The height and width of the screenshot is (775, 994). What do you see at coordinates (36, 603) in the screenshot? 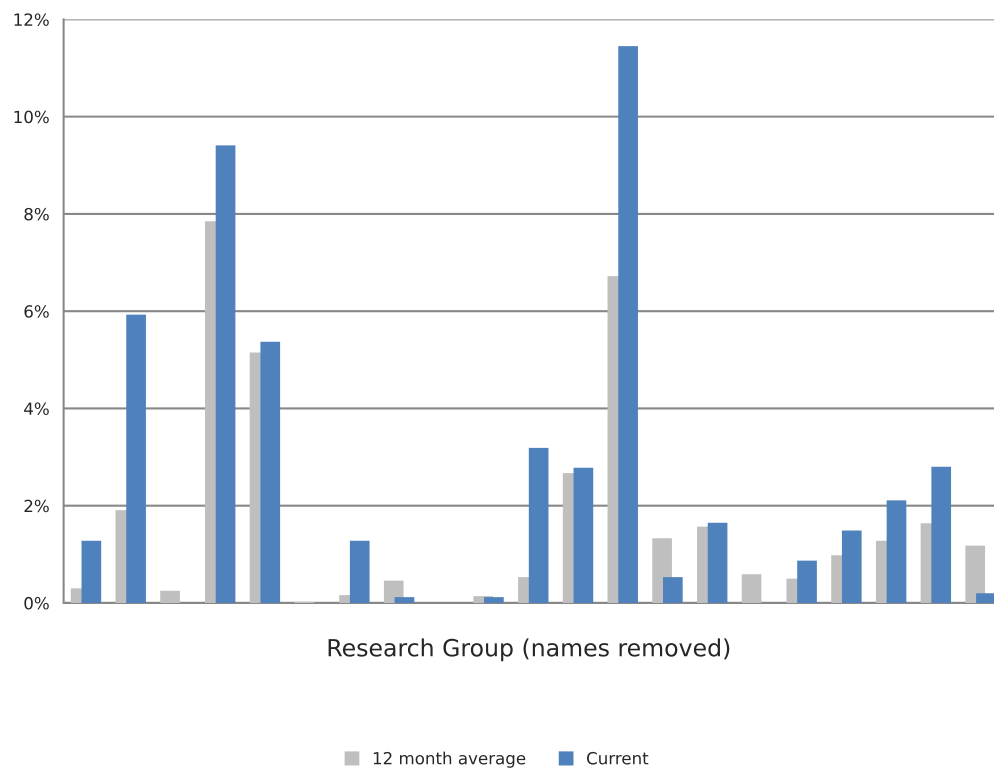
I see `y-tick-label: 0%` at bounding box center [36, 603].